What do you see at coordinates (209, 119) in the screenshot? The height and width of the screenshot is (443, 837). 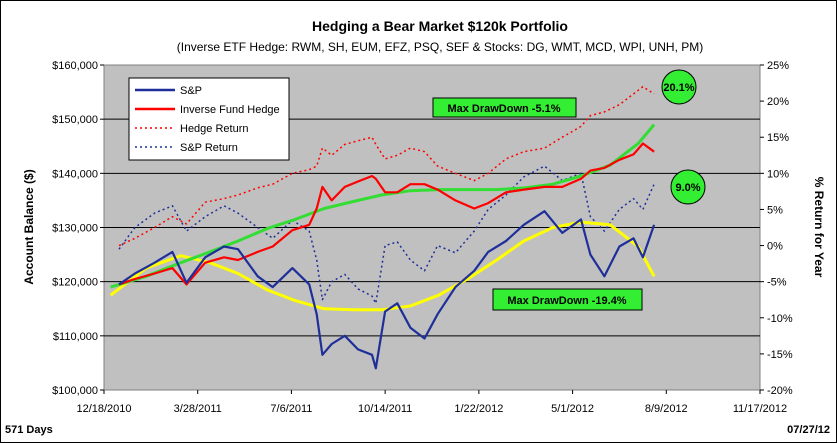 I see `legend` at bounding box center [209, 119].